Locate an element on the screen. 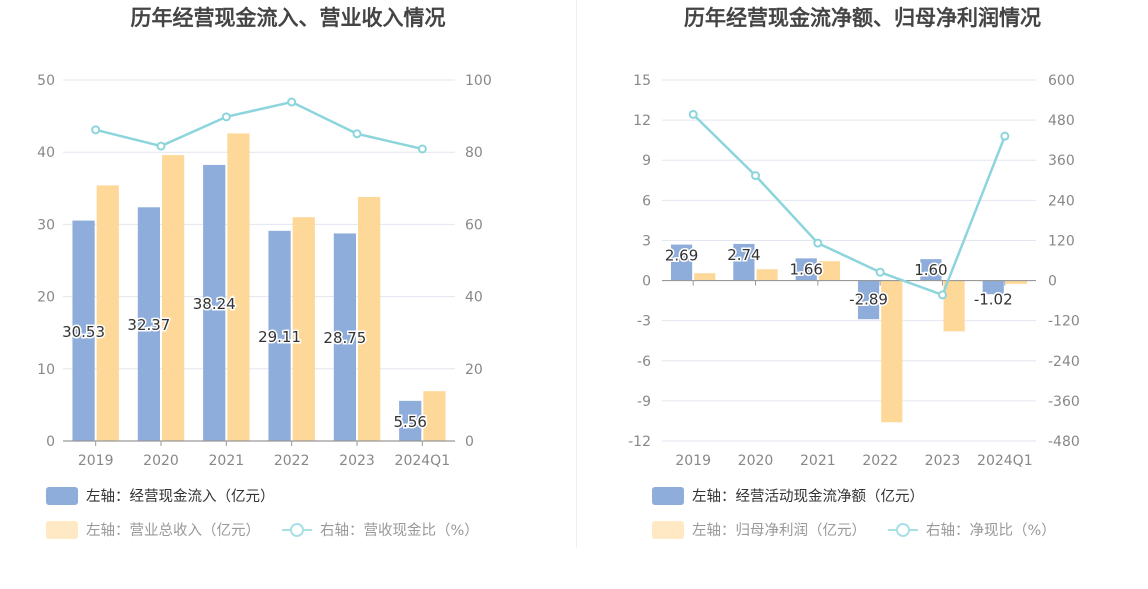  legend-item-cash-inflow: 左轴：经营现金流入（亿元） is located at coordinates (160, 495).